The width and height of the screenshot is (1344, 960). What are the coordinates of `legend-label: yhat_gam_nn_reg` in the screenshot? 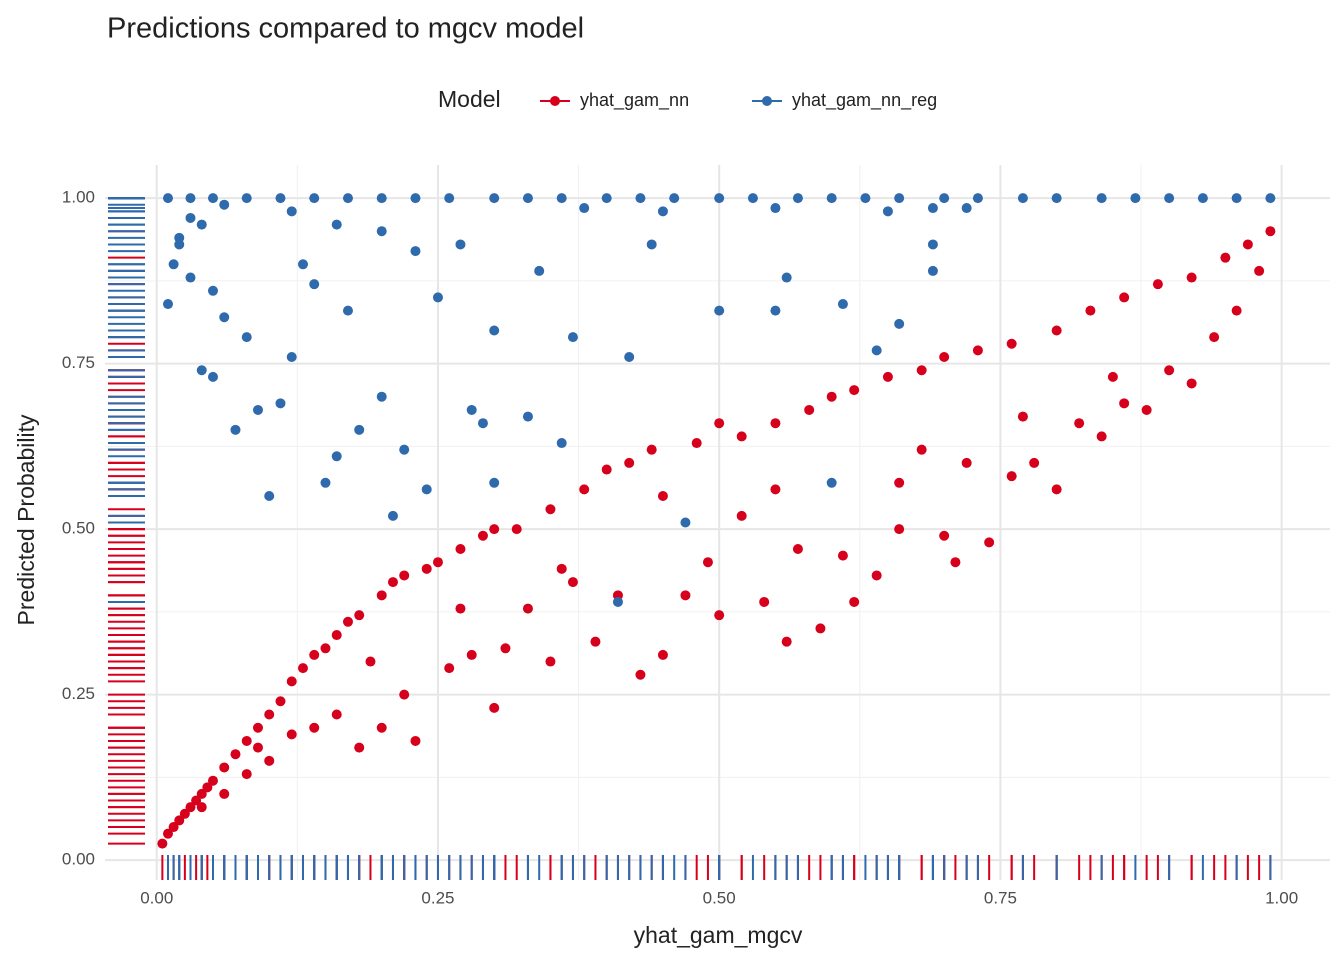 It's located at (864, 100).